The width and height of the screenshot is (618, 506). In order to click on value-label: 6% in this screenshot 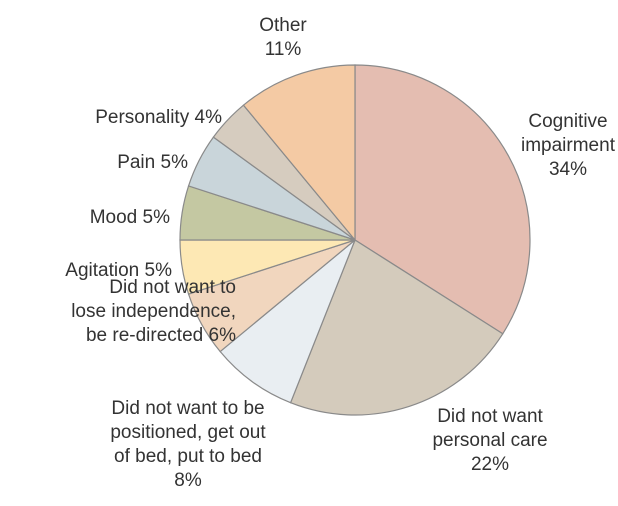, I will do `click(222, 335)`.